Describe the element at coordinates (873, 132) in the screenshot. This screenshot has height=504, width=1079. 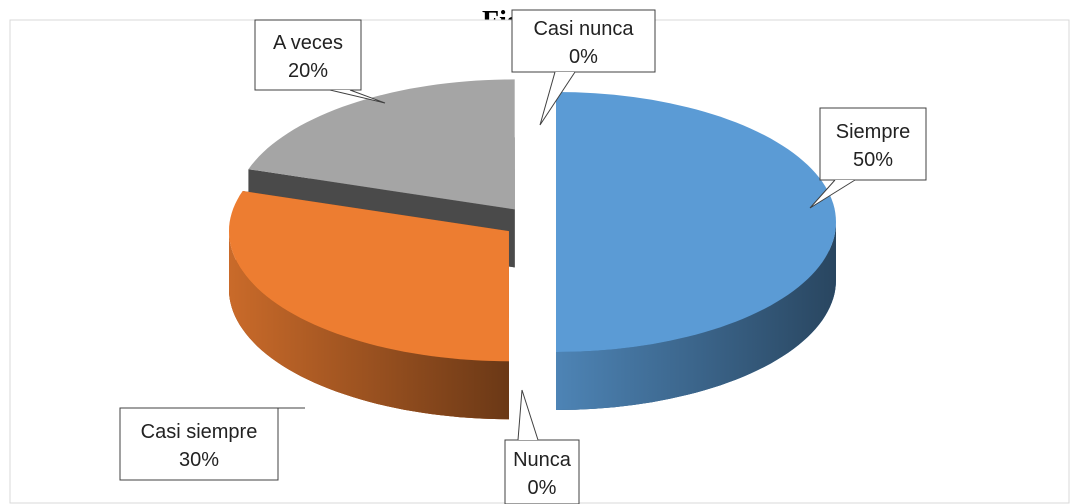
I see `category-label: Siempre` at that location.